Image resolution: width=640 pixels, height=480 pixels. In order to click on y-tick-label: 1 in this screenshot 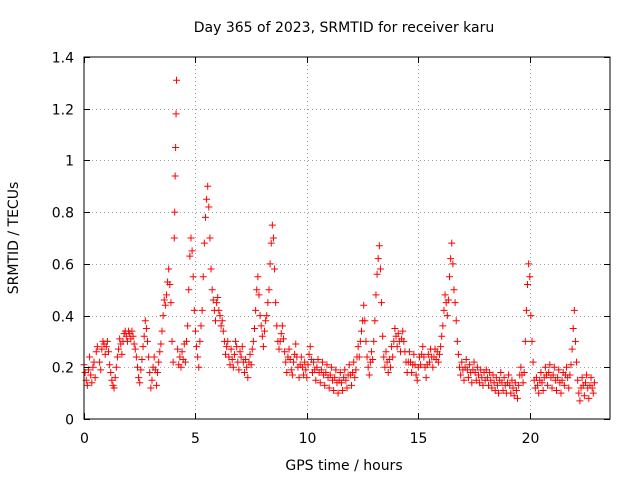, I will do `click(69, 162)`.